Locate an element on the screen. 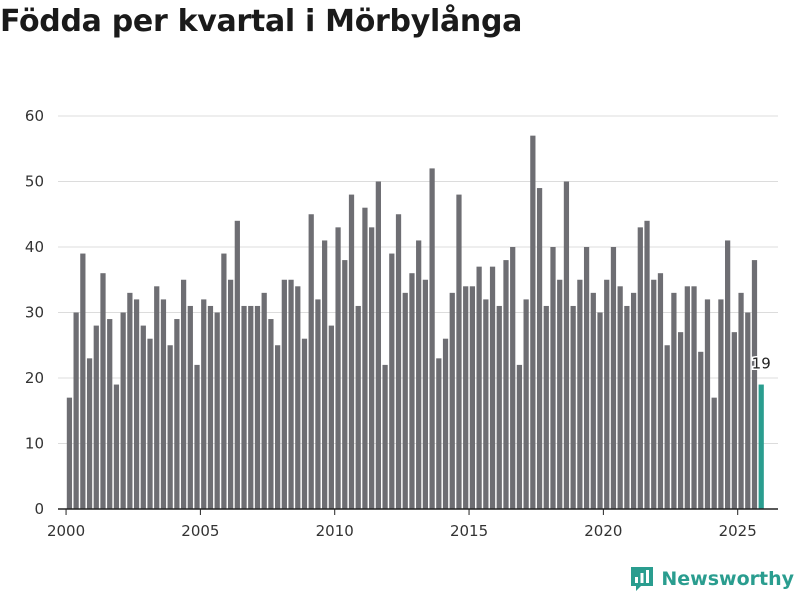  newsworthy-logo: Newsworthy is located at coordinates (711, 579).